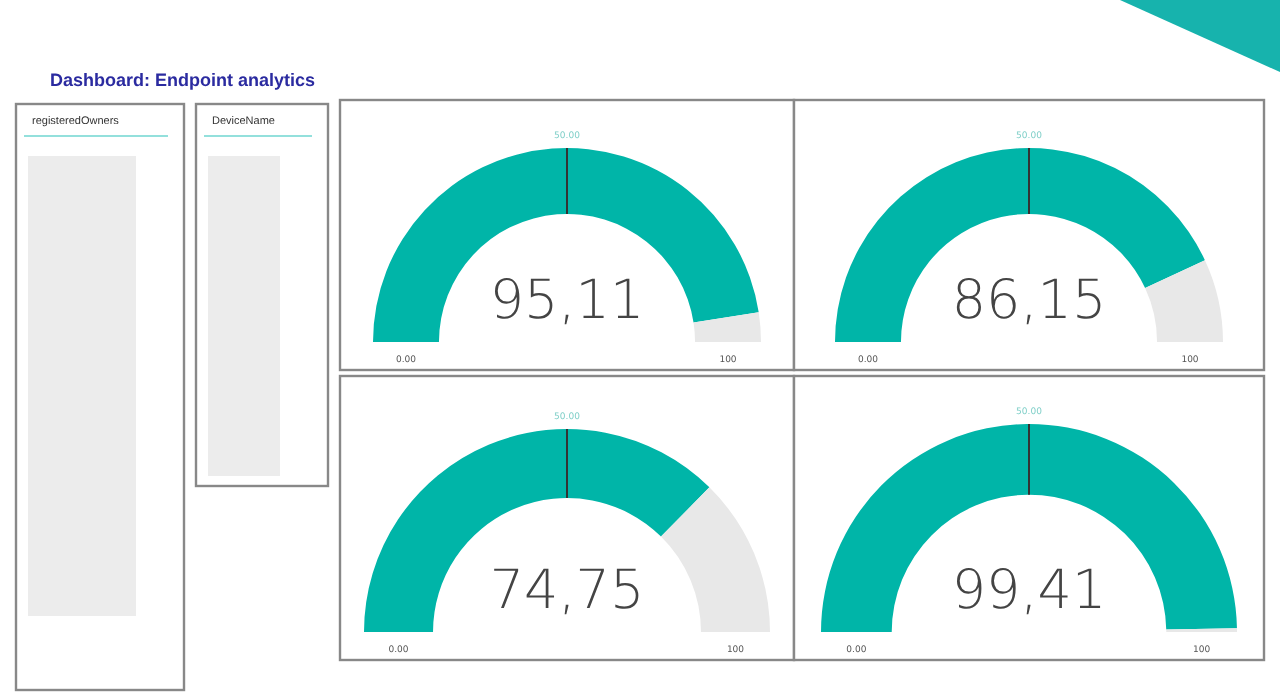 This screenshot has height=700, width=1280. Describe the element at coordinates (567, 591) in the screenshot. I see `data-label: 74,75` at that location.